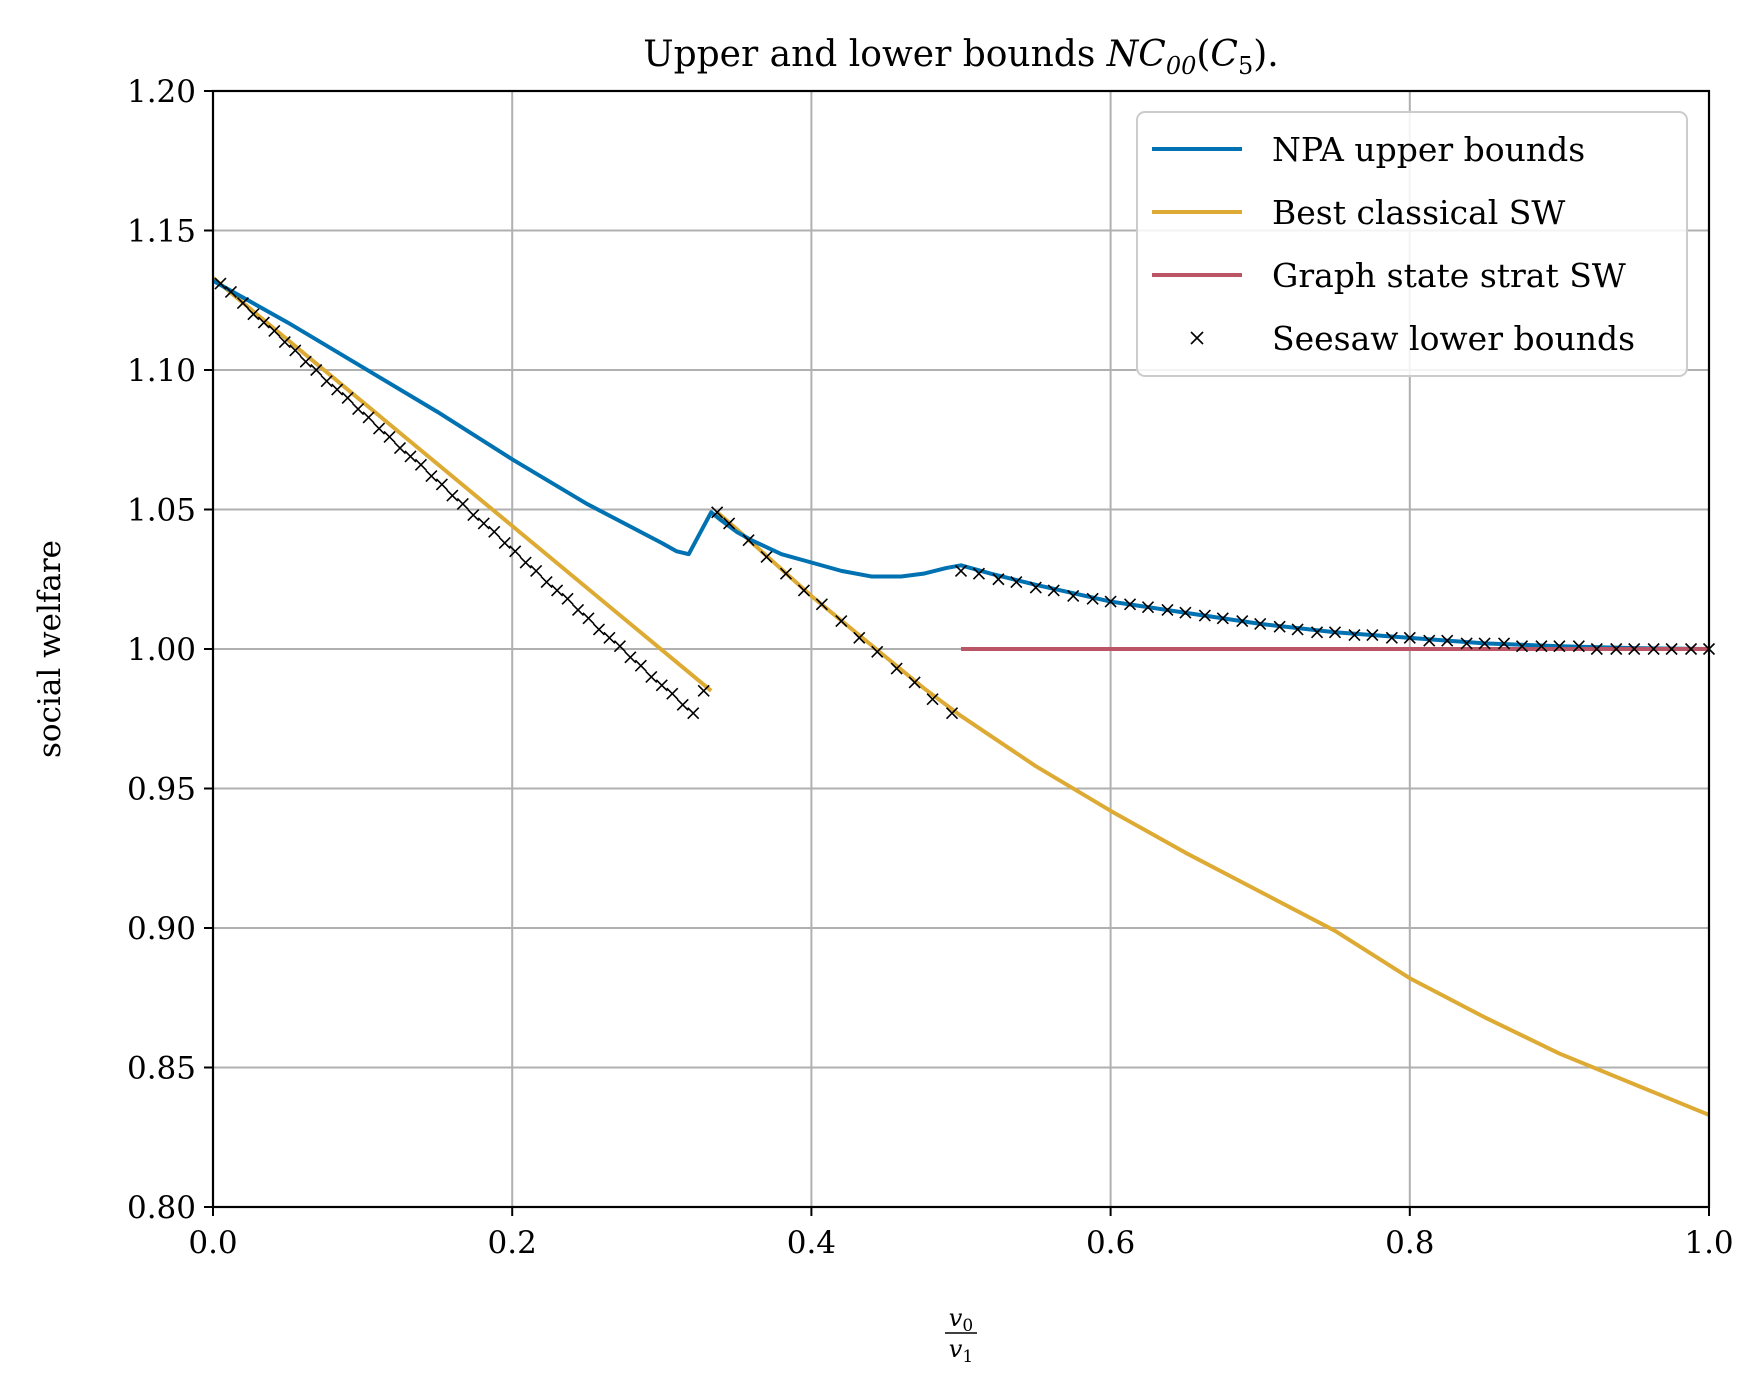  I want to click on x-tick-label: 1.0, so click(1708, 1243).